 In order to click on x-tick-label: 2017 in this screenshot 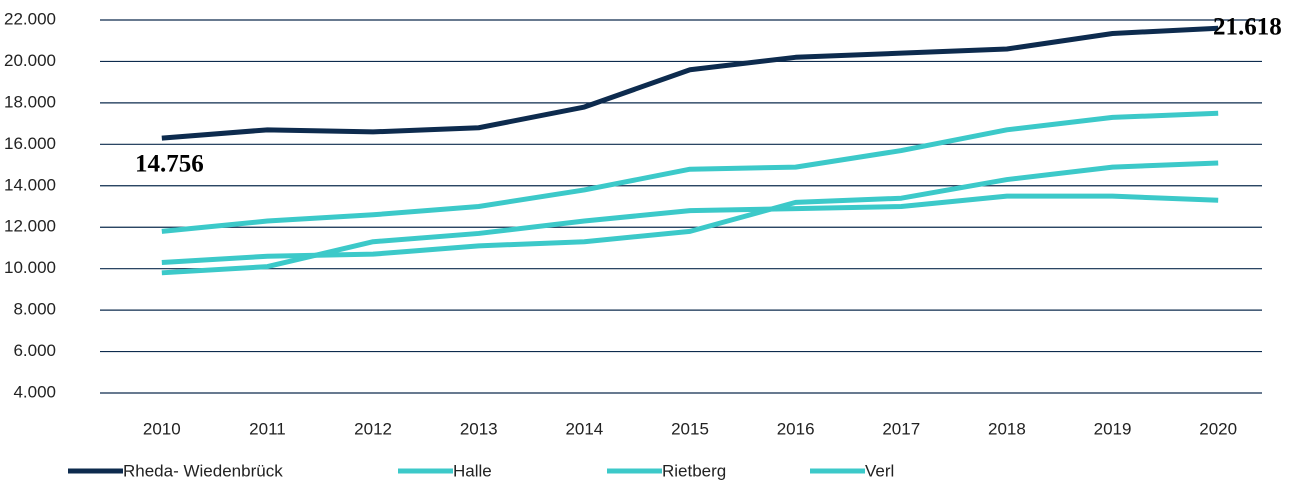, I will do `click(901, 428)`.